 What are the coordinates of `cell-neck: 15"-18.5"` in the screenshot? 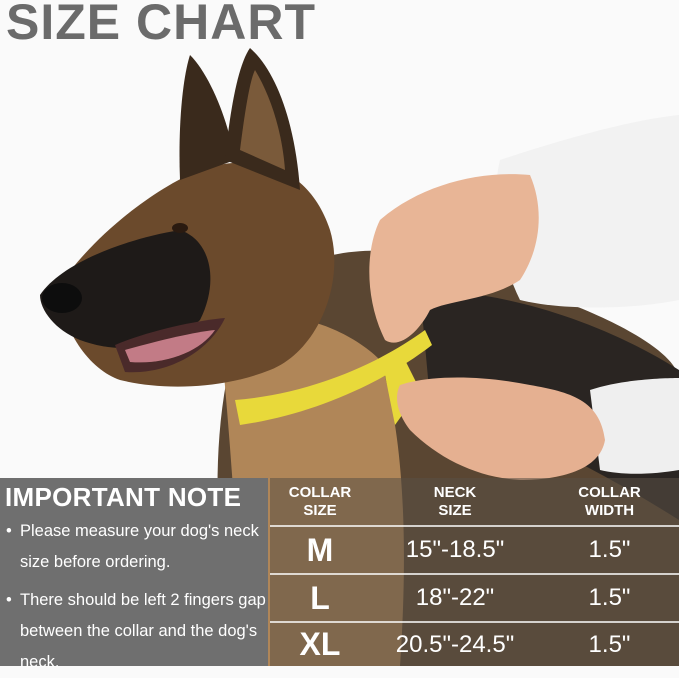 It's located at (455, 550).